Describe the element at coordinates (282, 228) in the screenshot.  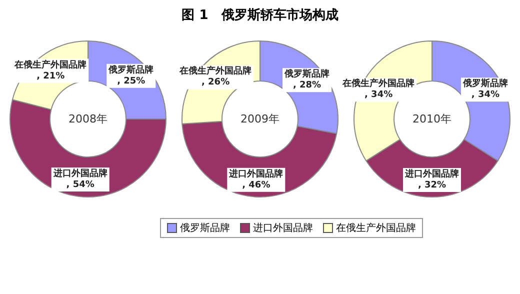
I see `legend-label: 进口外国品牌` at that location.